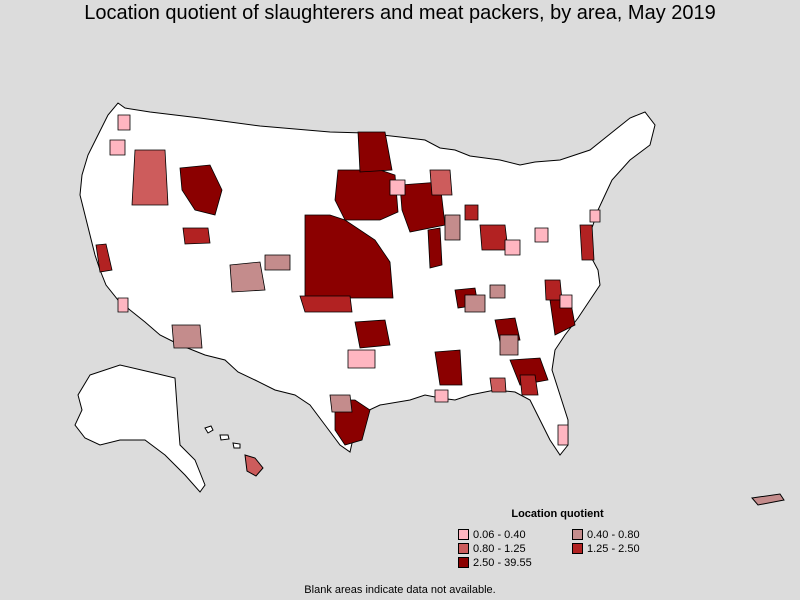  I want to click on legend-item-5: 2.50 - 39.55, so click(513, 562).